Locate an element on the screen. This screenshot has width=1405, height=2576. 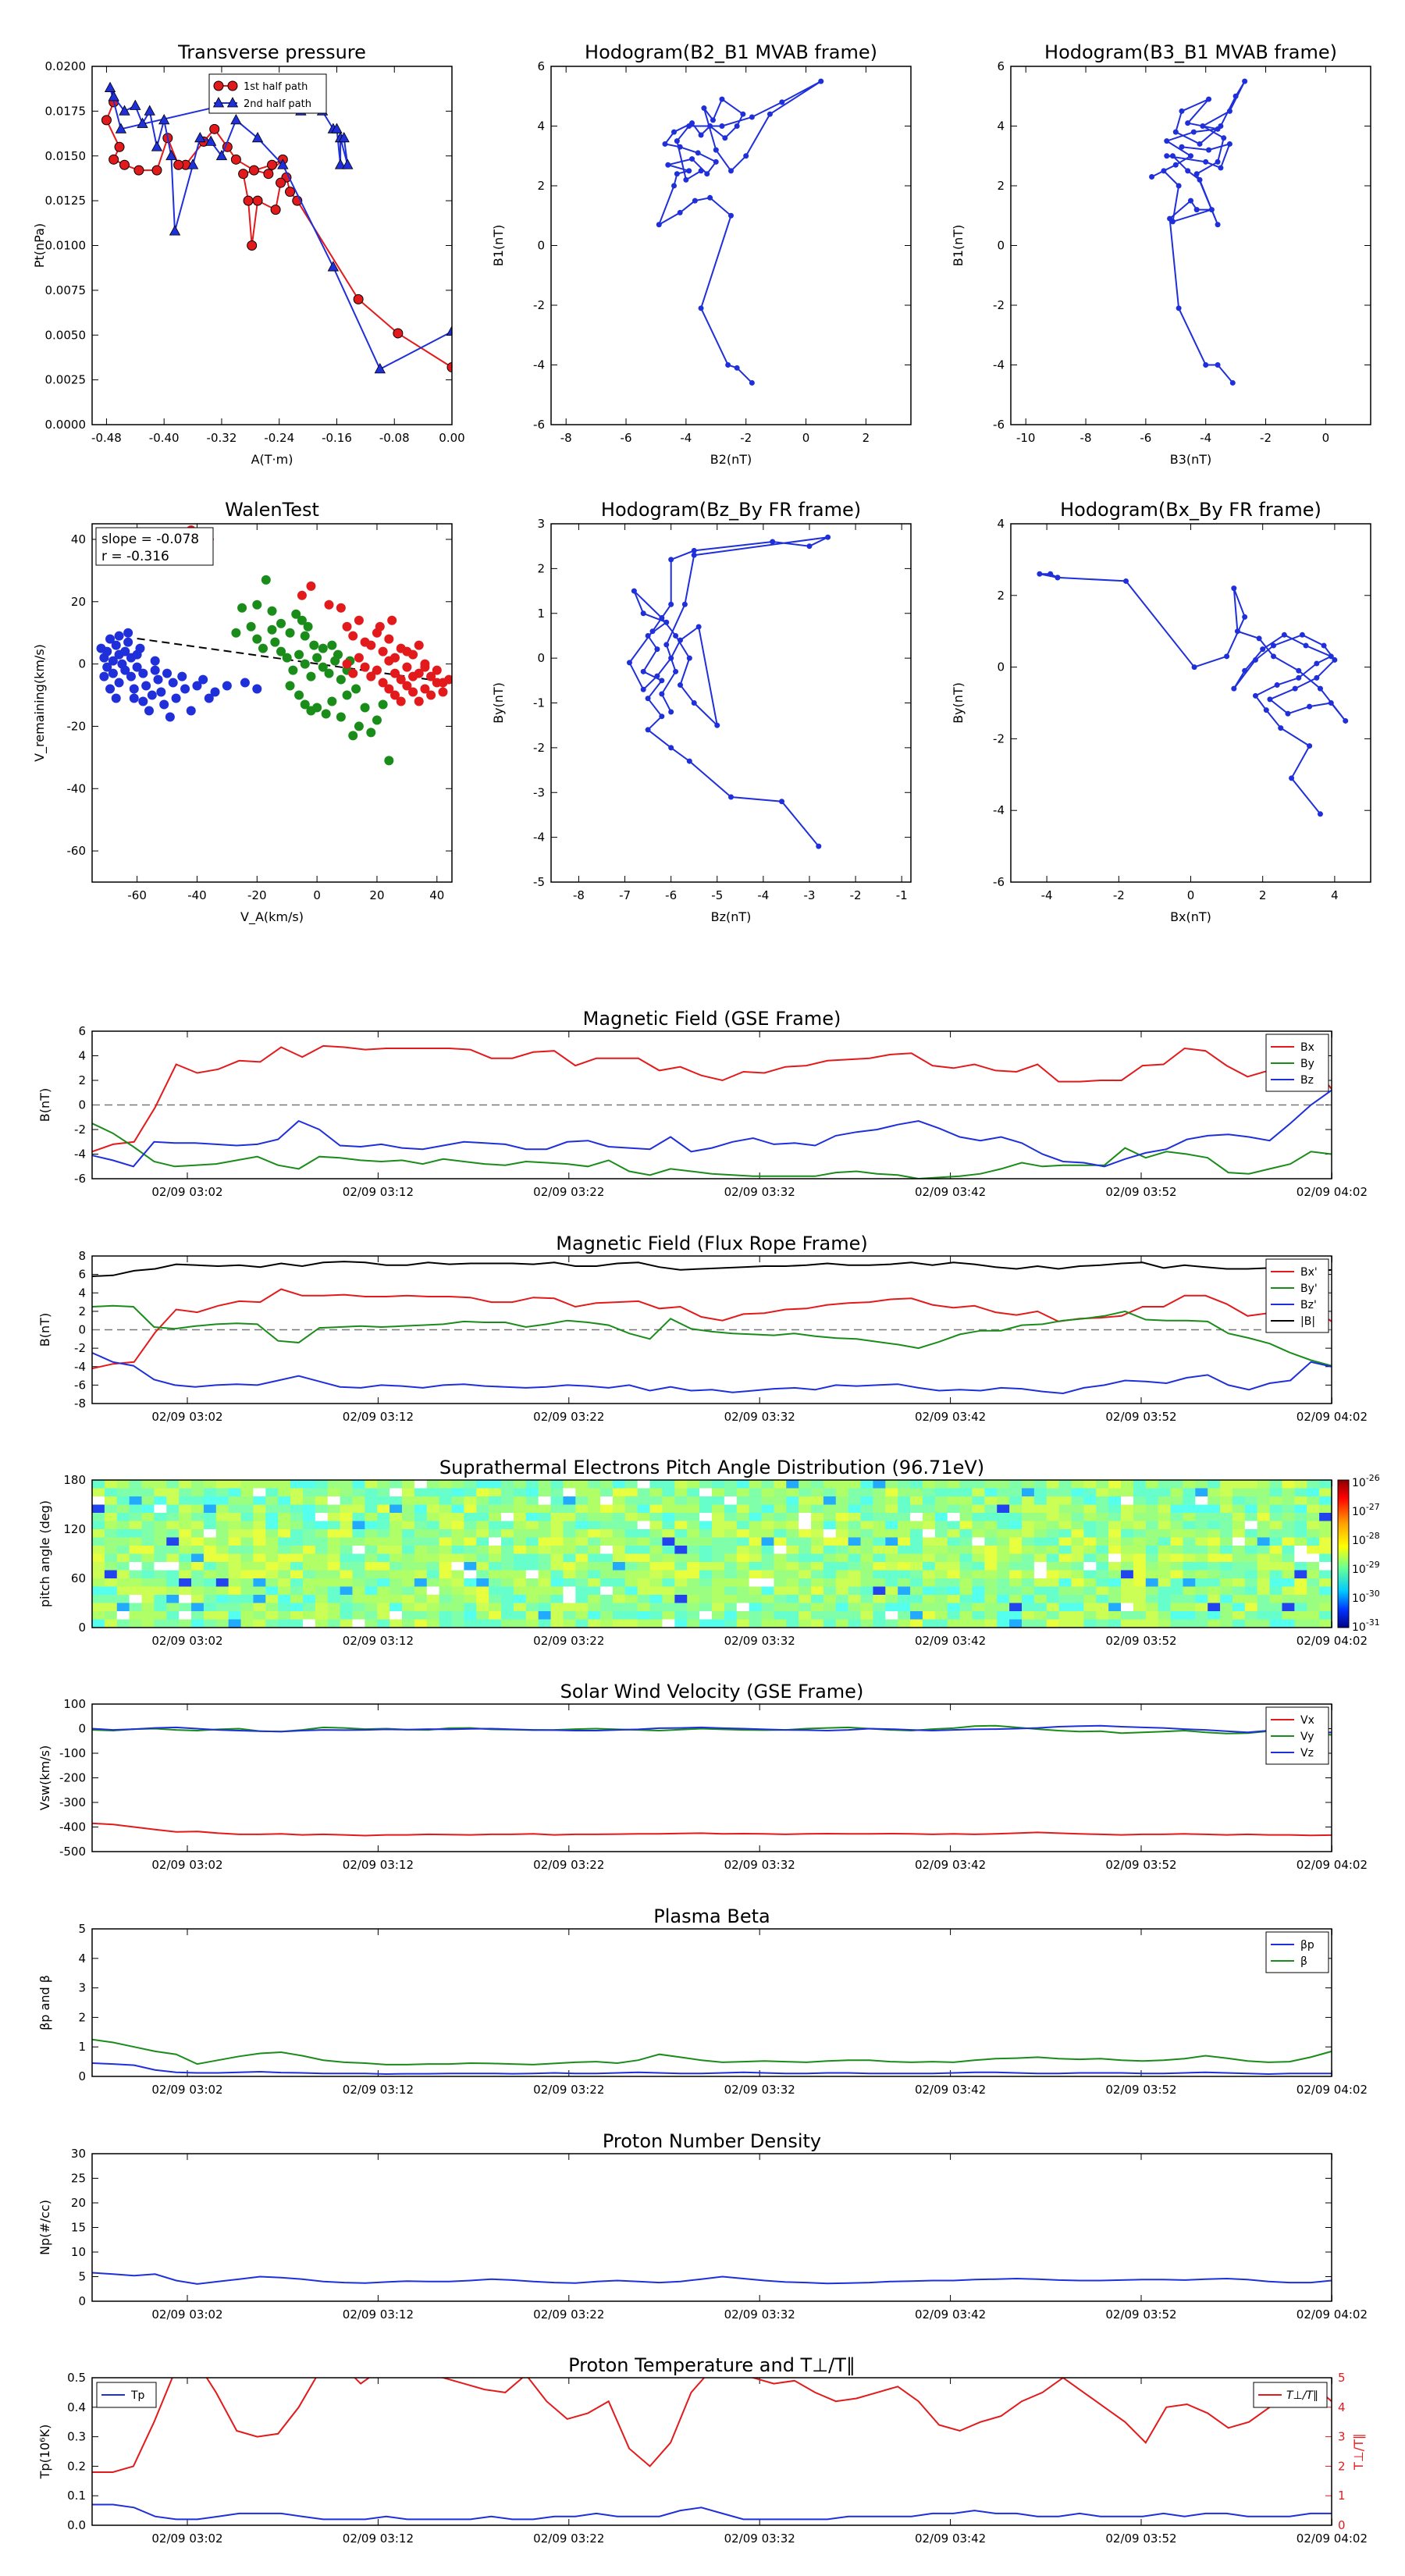
y-tick-label: 0.0125 is located at coordinates (66, 201).